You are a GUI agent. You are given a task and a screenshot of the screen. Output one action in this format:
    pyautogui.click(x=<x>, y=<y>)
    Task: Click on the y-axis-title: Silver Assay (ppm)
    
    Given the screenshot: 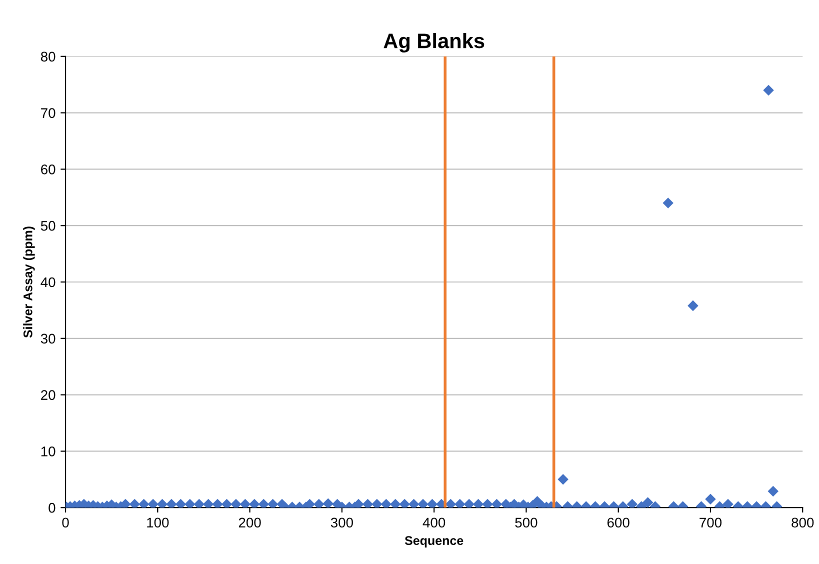 What is the action you would take?
    pyautogui.click(x=29, y=282)
    